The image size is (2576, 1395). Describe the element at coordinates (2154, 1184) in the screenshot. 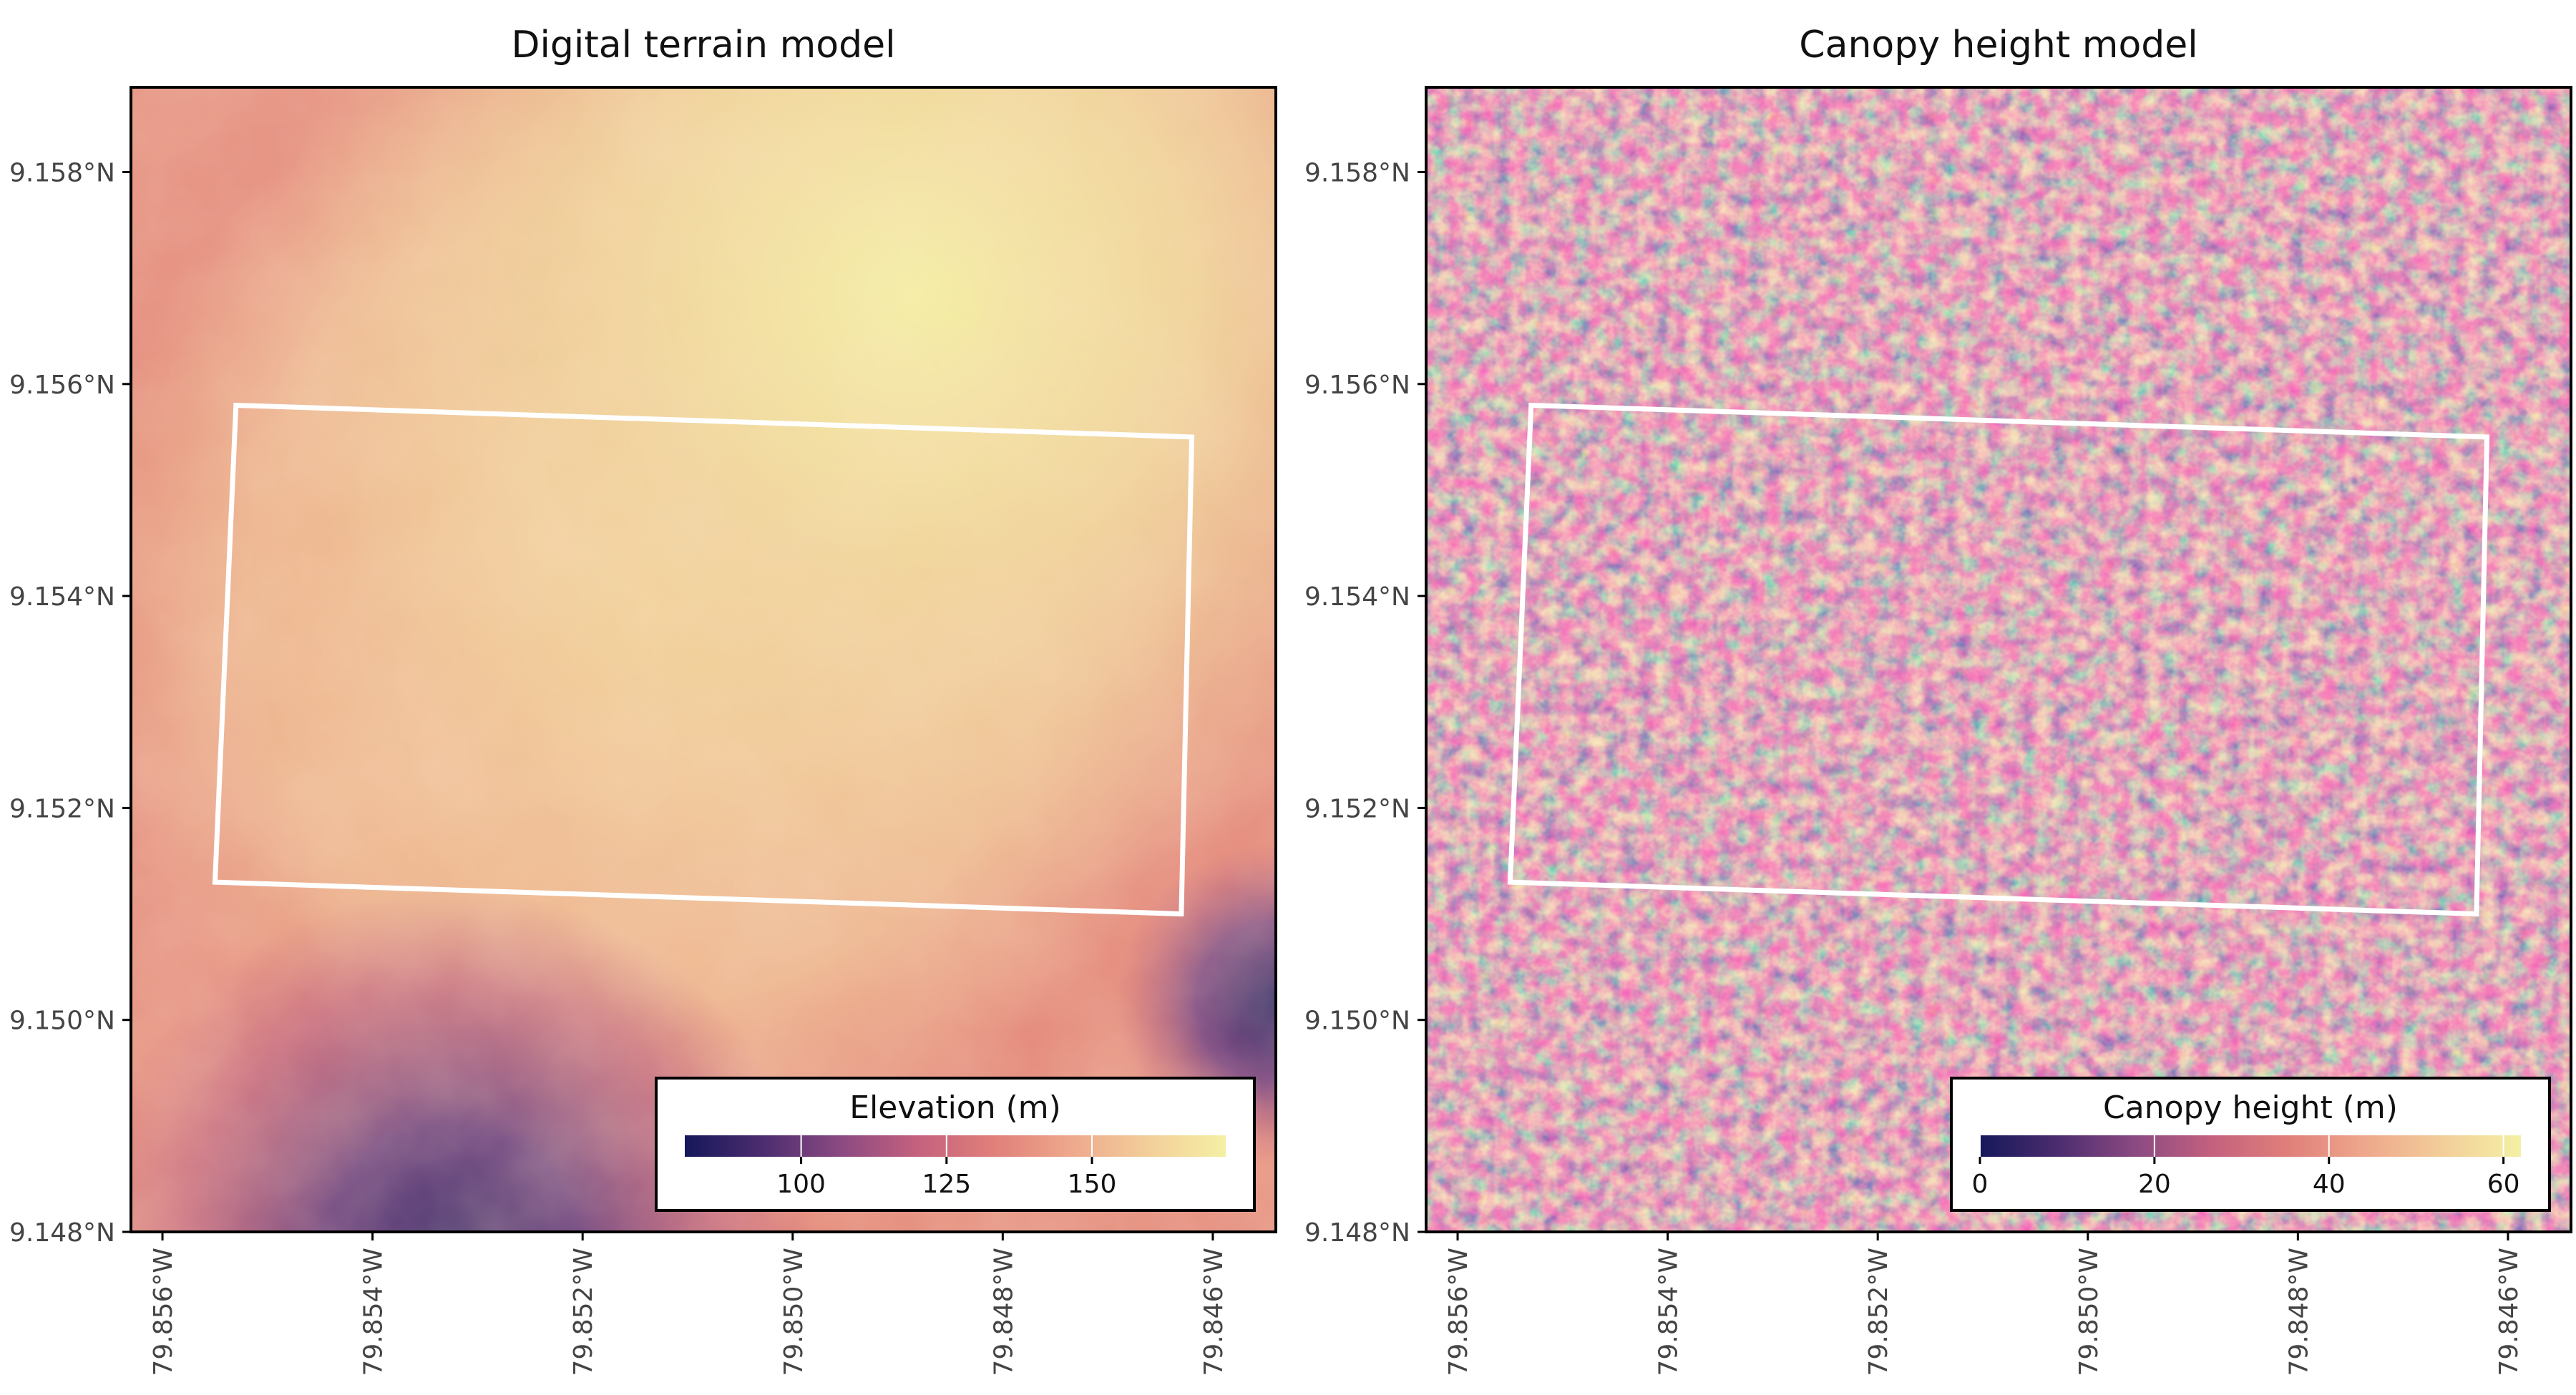

I see `colorbar-tick-label: 20` at that location.